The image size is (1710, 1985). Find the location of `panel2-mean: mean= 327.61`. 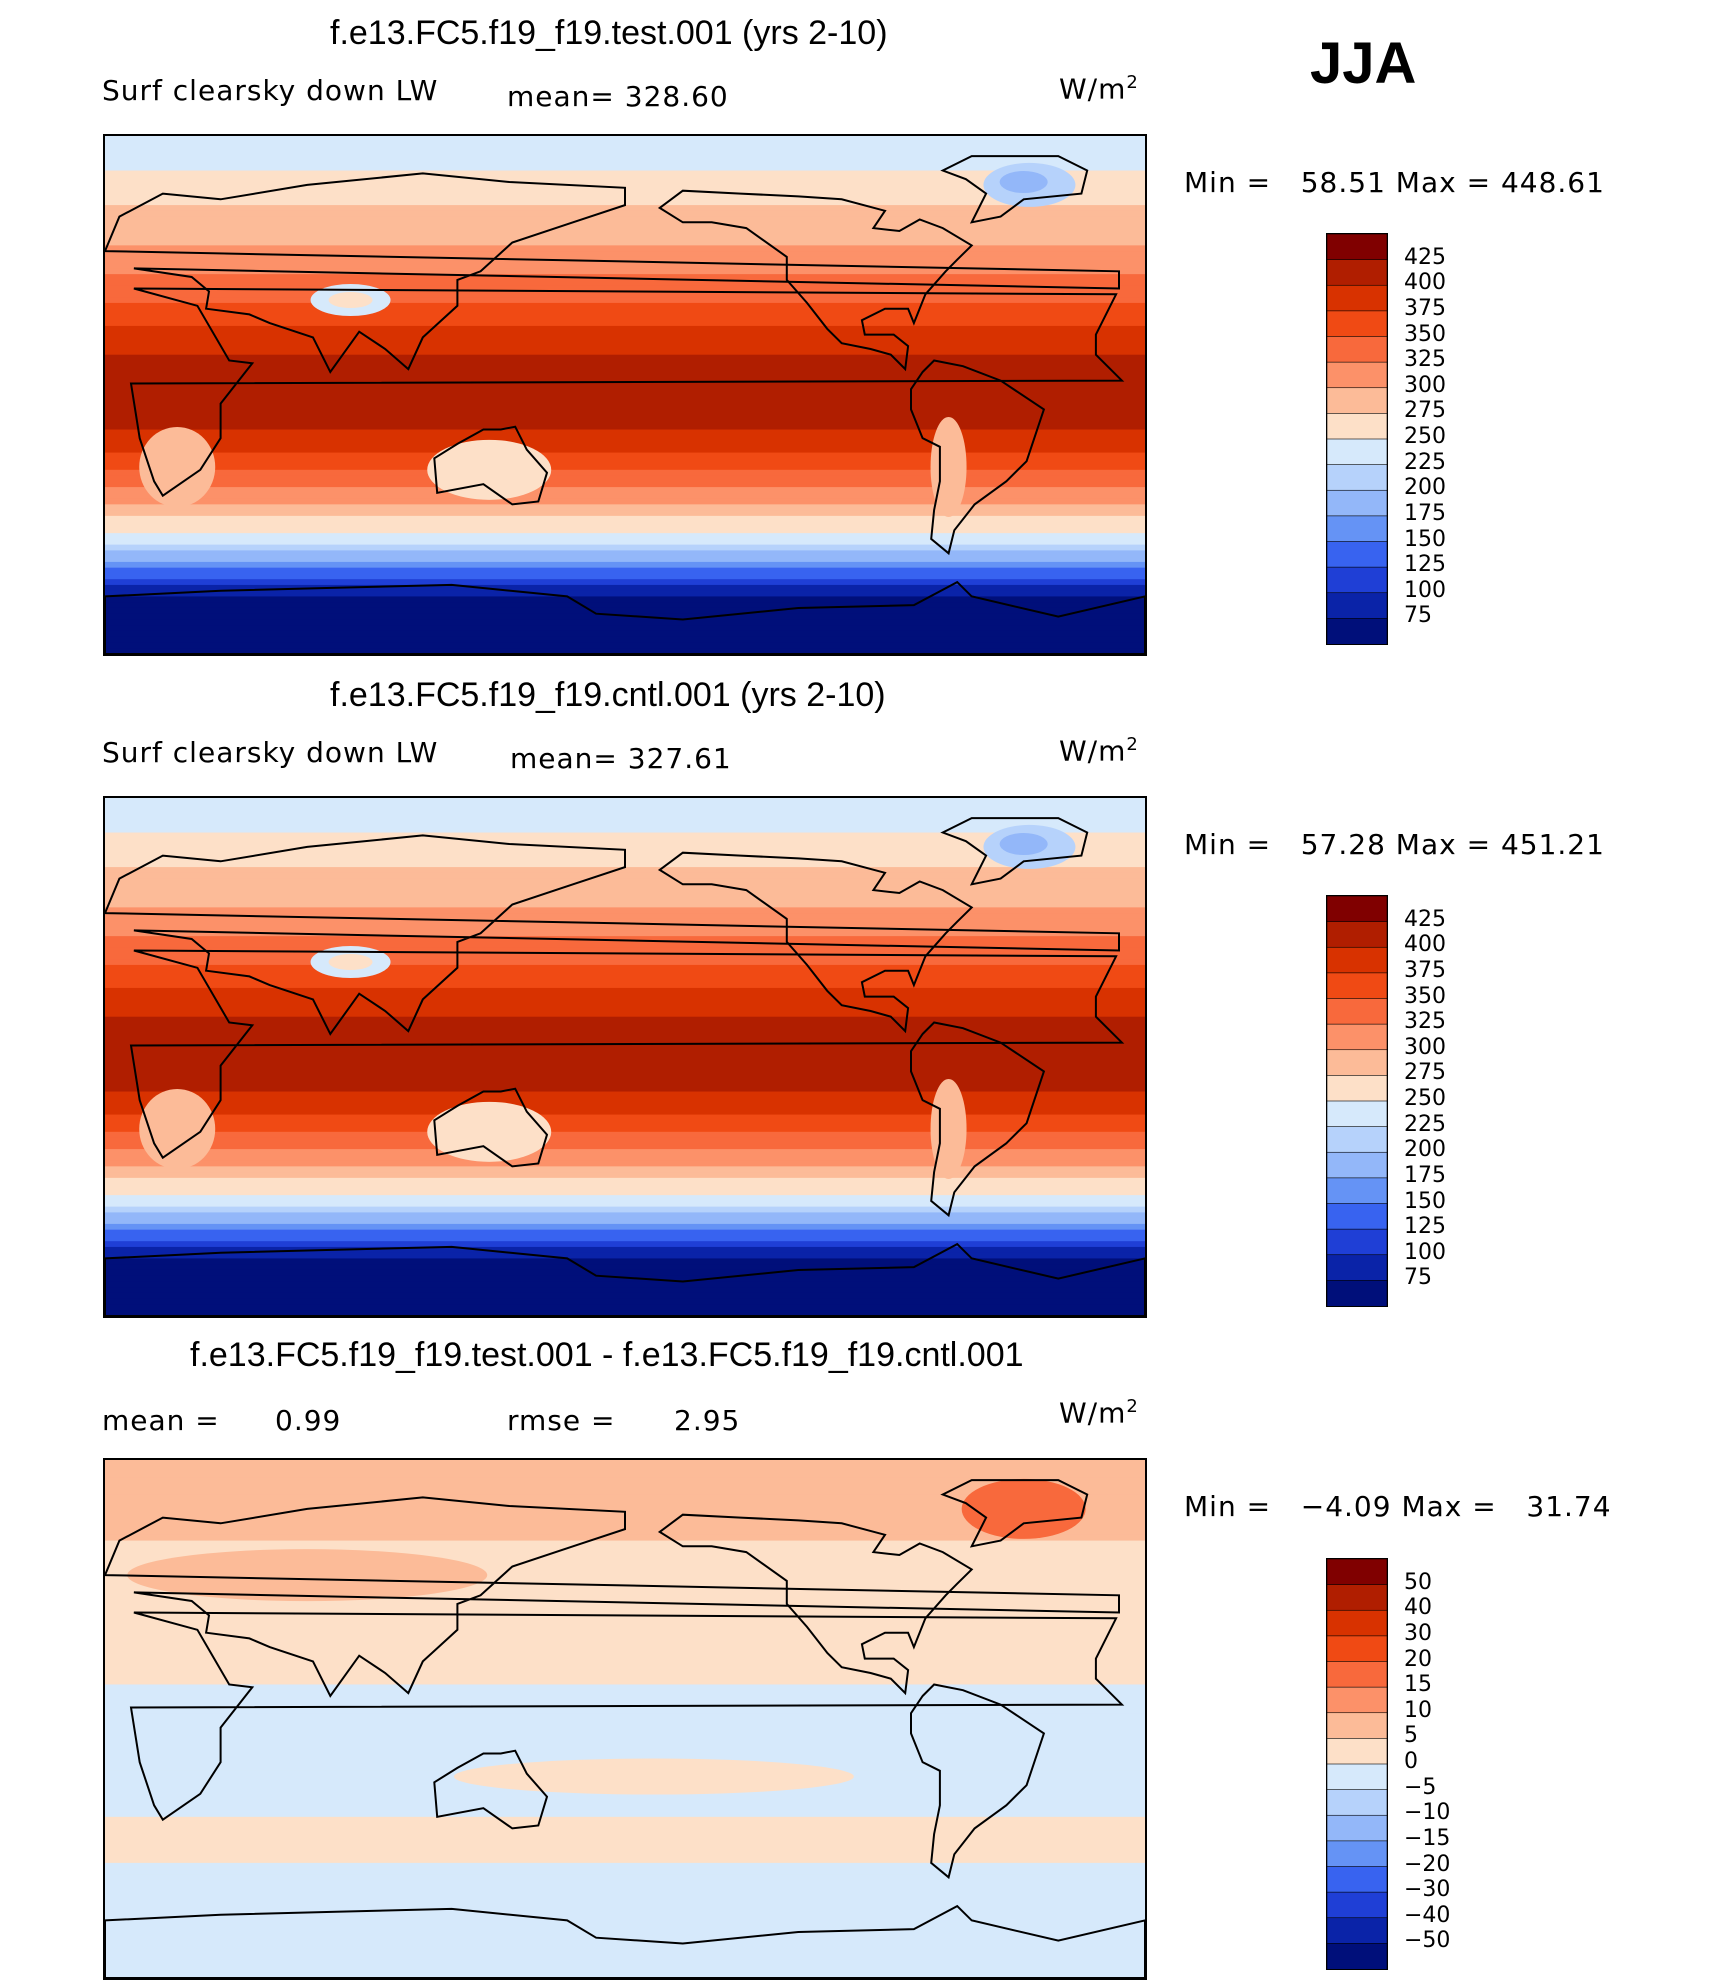

panel2-mean: mean= 327.61 is located at coordinates (621, 758).